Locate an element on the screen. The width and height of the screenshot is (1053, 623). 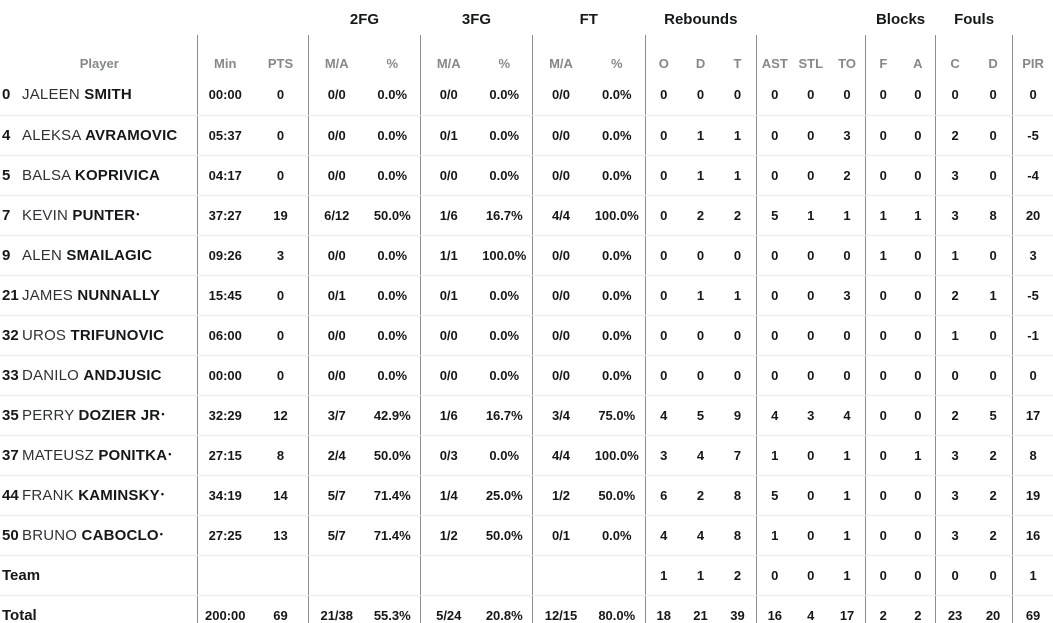
3fg-ma-cell: 5/24 is located at coordinates (448, 609).